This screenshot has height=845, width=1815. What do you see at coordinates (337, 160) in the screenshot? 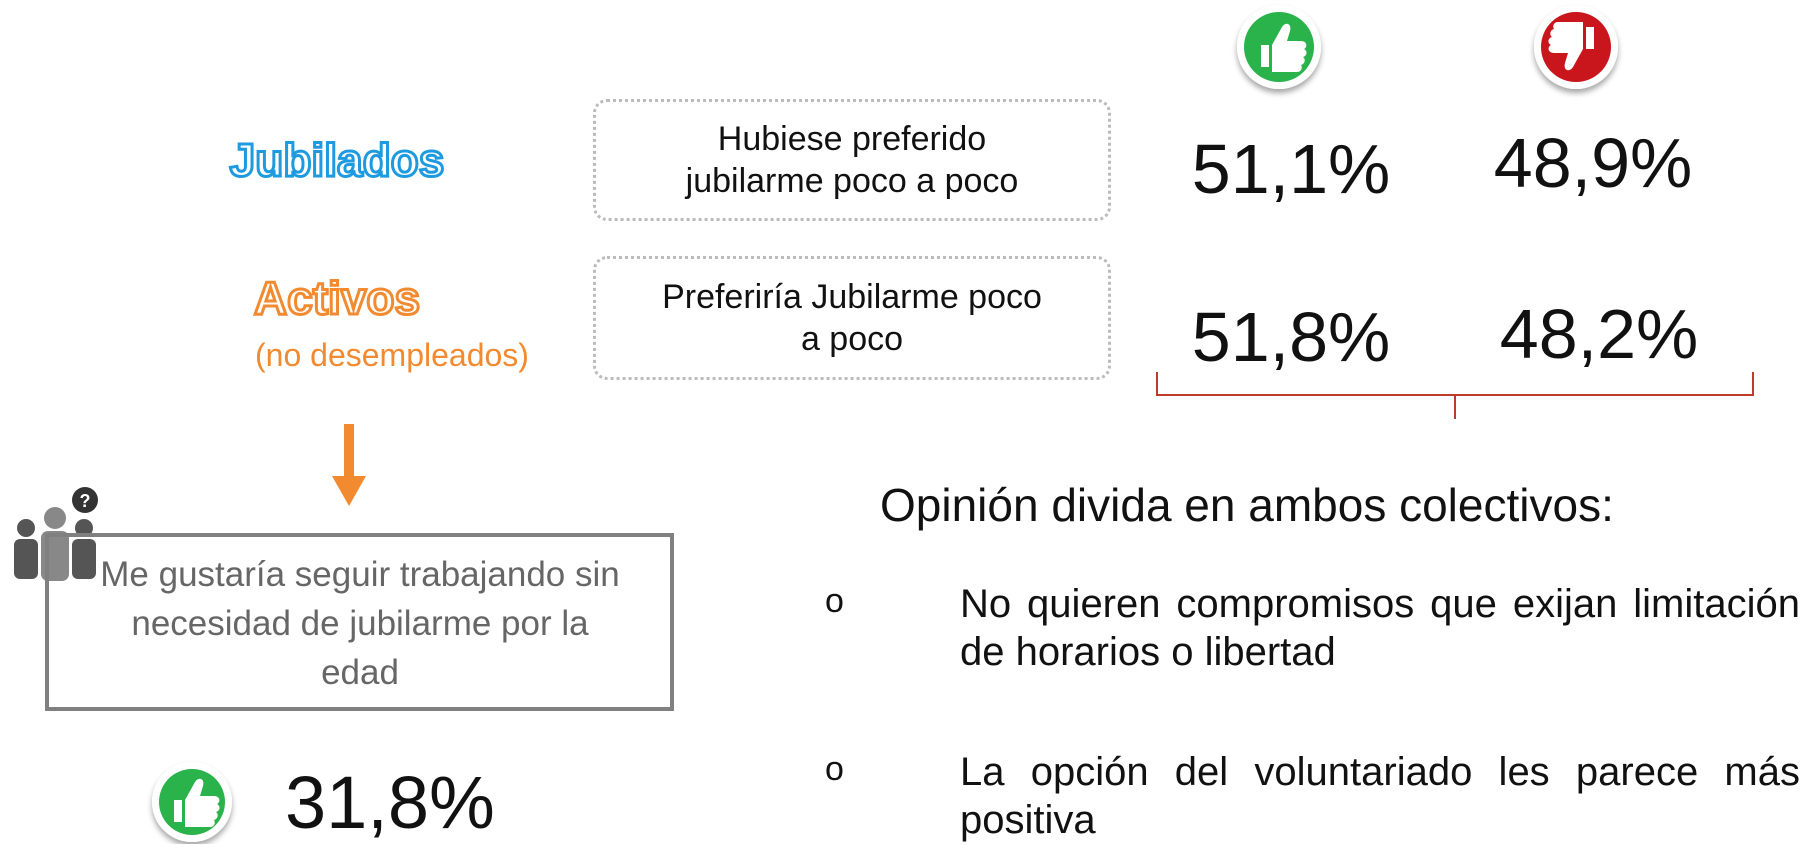
I see `group-title: Jubilados` at bounding box center [337, 160].